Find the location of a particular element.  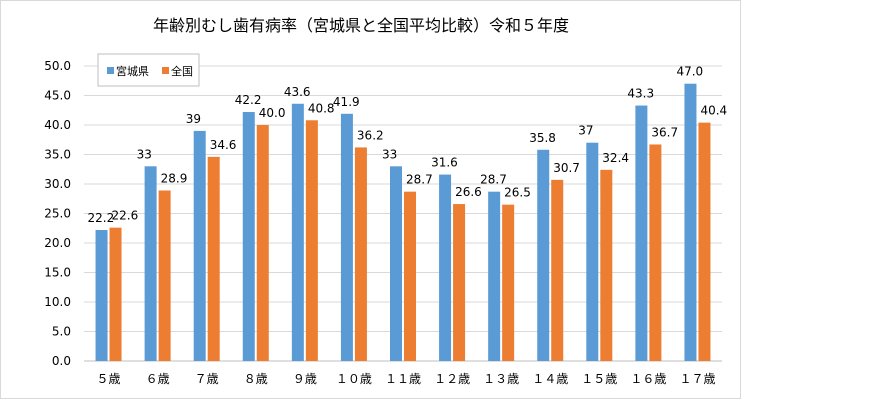

data-label: 43.6 is located at coordinates (297, 92).